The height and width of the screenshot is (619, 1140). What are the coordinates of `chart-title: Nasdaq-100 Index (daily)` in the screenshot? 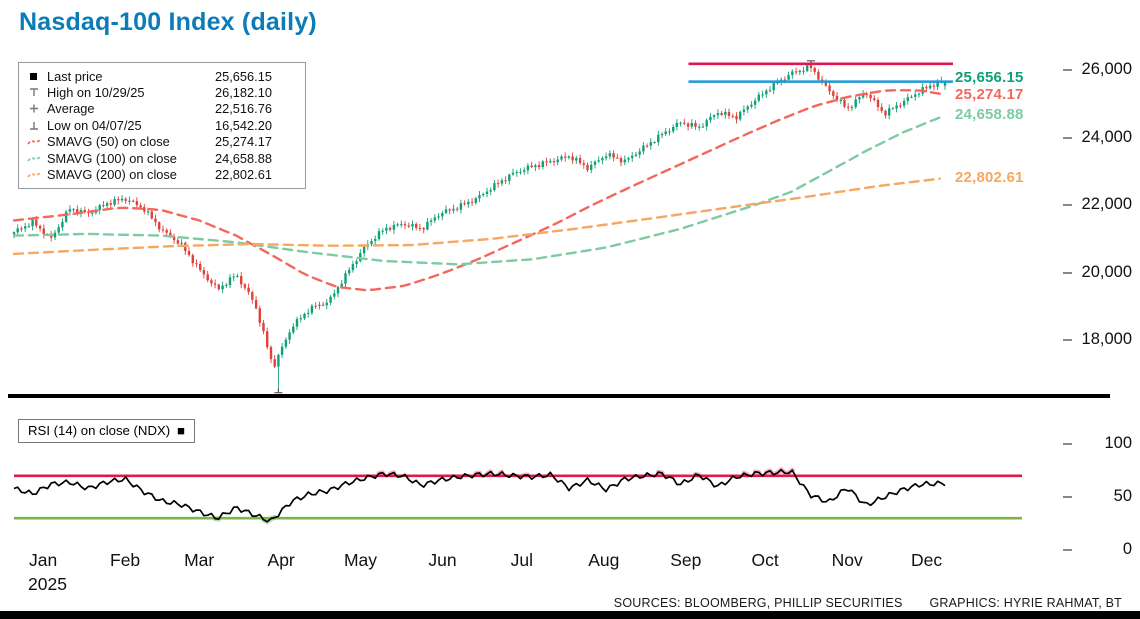 It's located at (168, 22).